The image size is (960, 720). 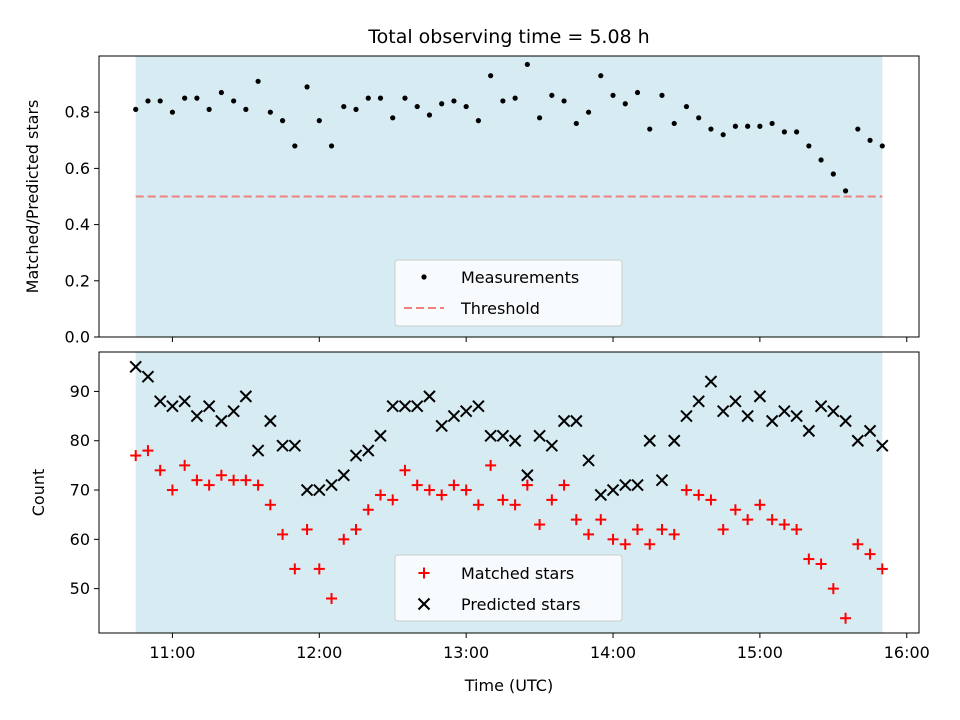 I want to click on chart-title: Total observing time = 5.08 h, so click(x=508, y=37).